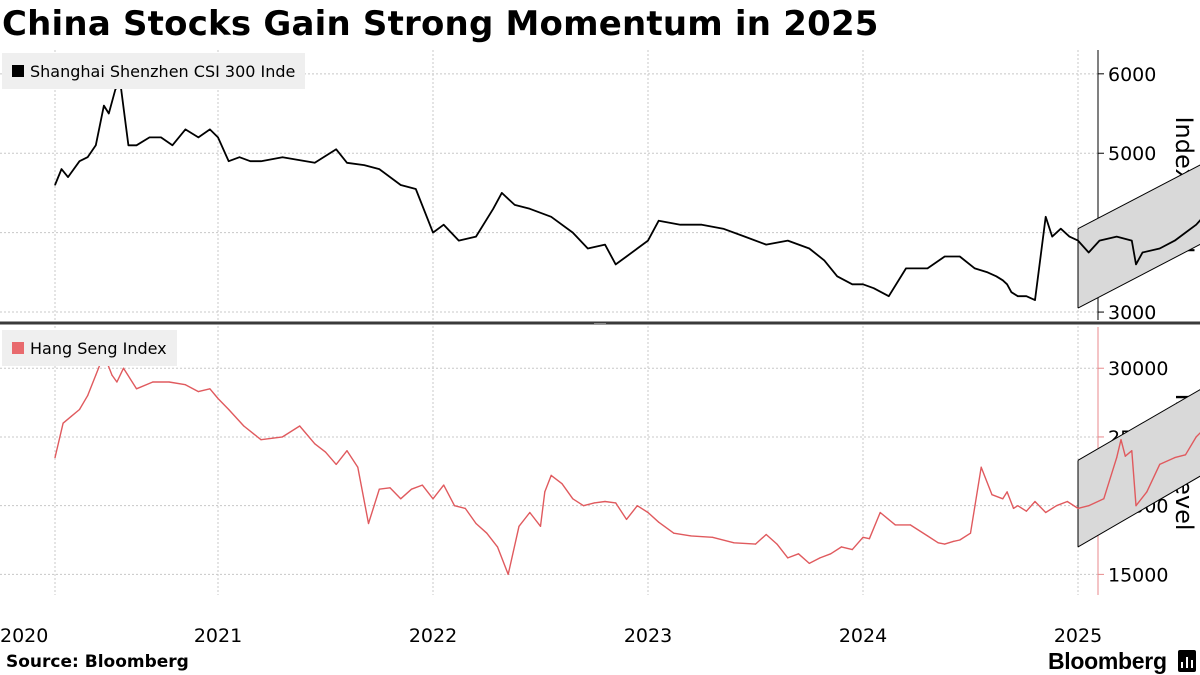 The height and width of the screenshot is (675, 1200). I want to click on legend-csi300: Shanghai Shenzhen CSI 300 Inde, so click(154, 71).